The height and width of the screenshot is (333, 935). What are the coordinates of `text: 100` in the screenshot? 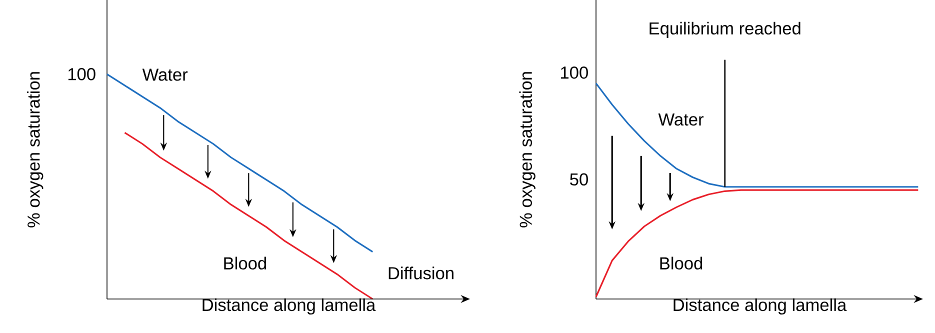 It's located at (82, 74).